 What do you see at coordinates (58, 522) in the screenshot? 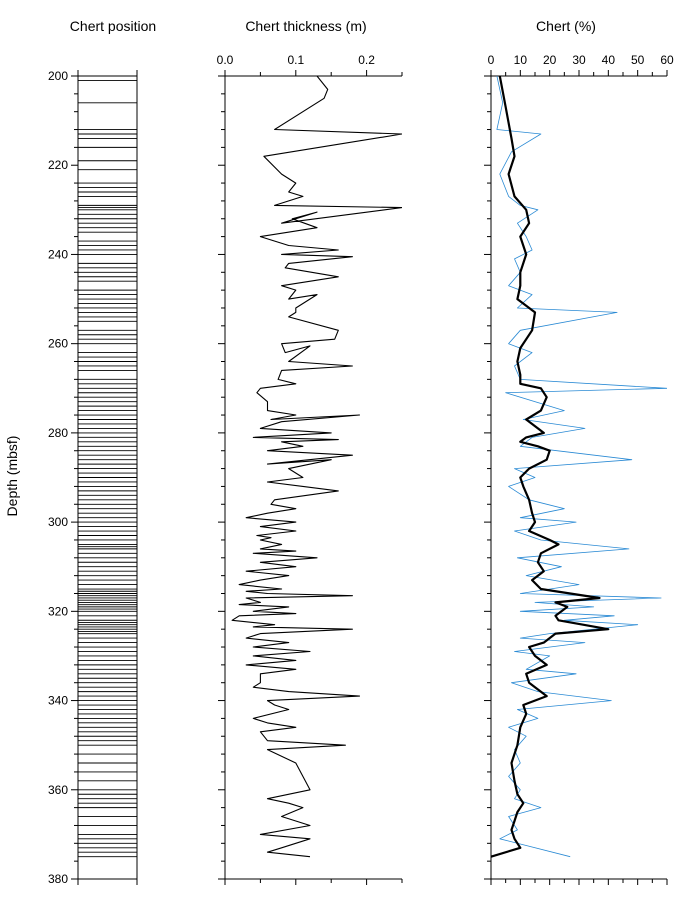
I see `depth-tick-label: 300` at bounding box center [58, 522].